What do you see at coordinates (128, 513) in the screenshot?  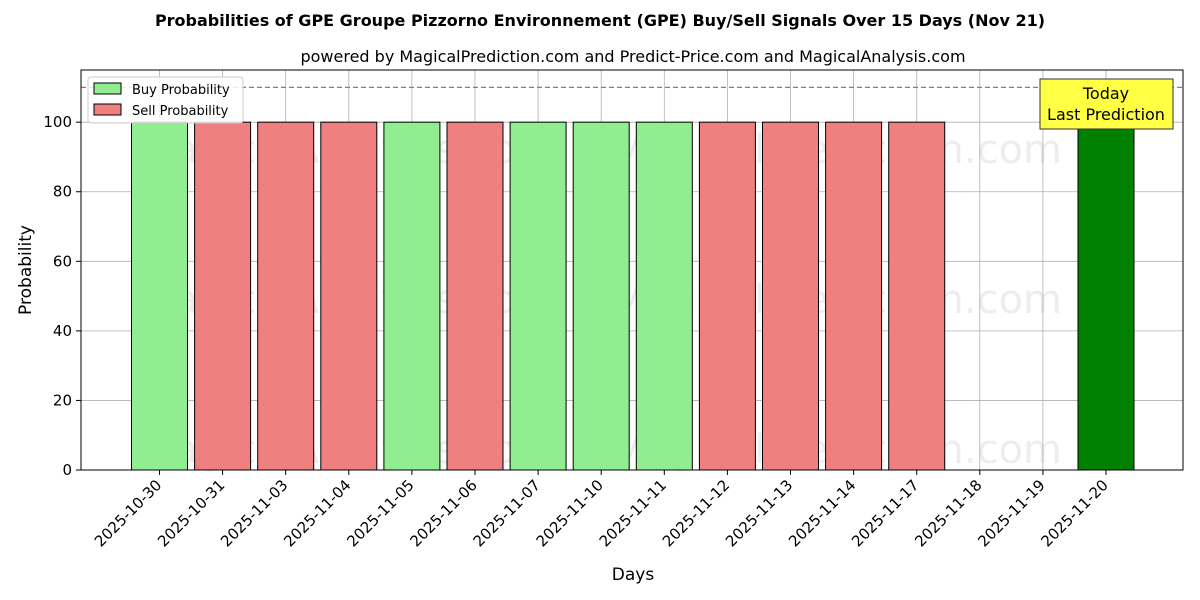 I see `x-tick-label: 2025-10-30` at bounding box center [128, 513].